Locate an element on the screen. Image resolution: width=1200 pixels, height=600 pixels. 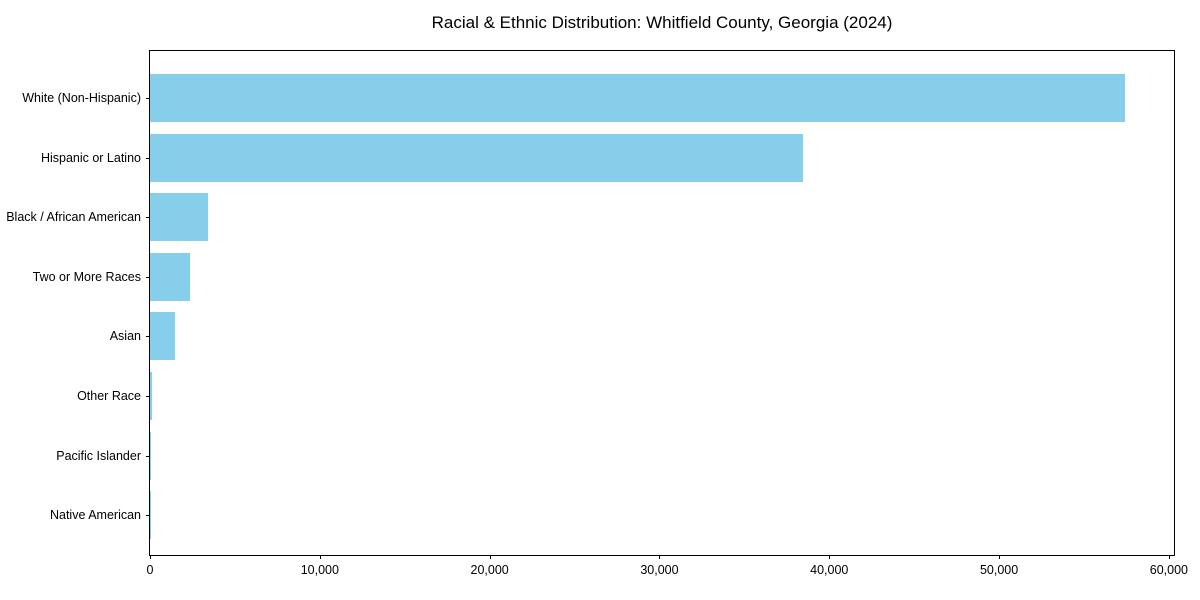
y-tick-label: Hispanic or Latino is located at coordinates (90, 157).